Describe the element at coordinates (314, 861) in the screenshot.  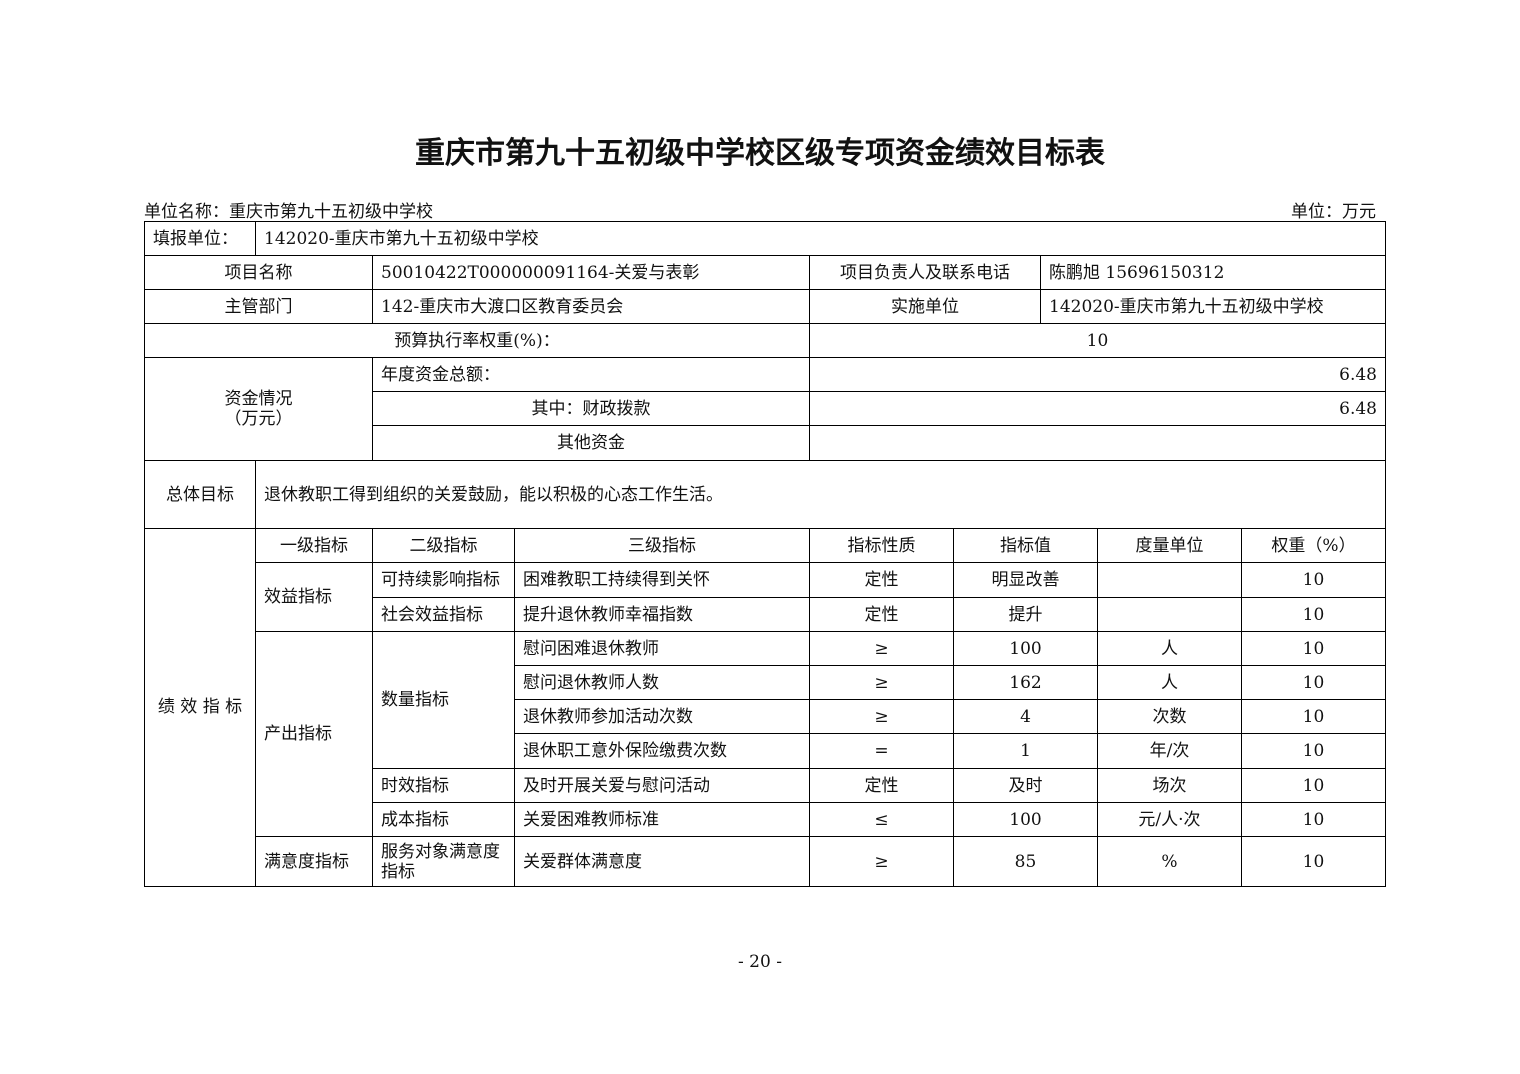
I see `group-l1: 满意度指标` at that location.